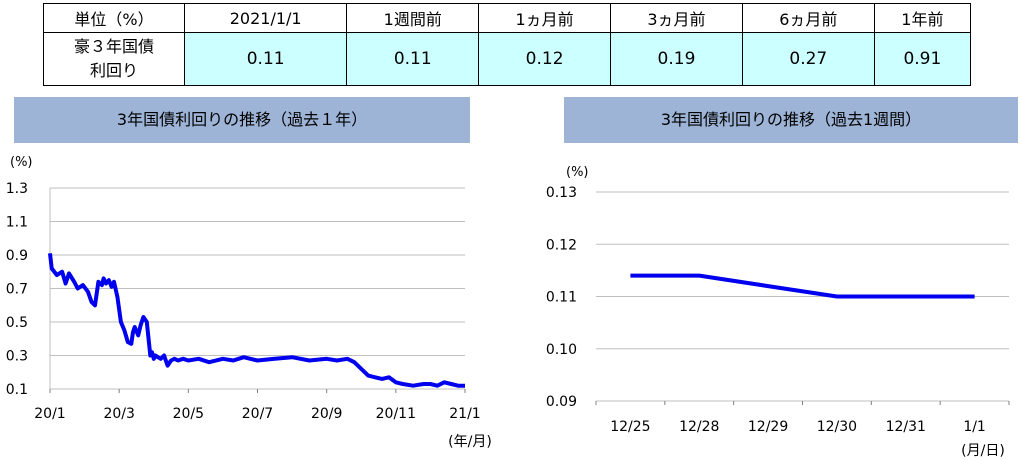 This screenshot has width=1023, height=460. I want to click on x-tick-label: 12/28, so click(699, 427).